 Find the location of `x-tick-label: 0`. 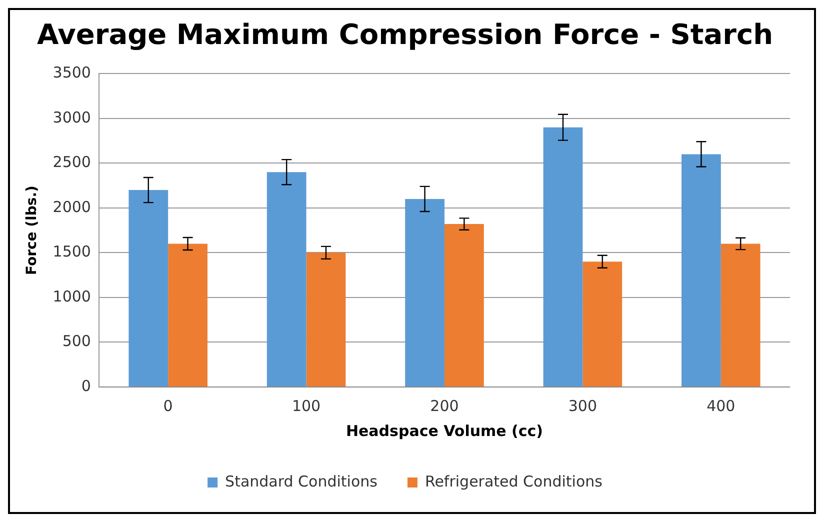

x-tick-label: 0 is located at coordinates (168, 405).